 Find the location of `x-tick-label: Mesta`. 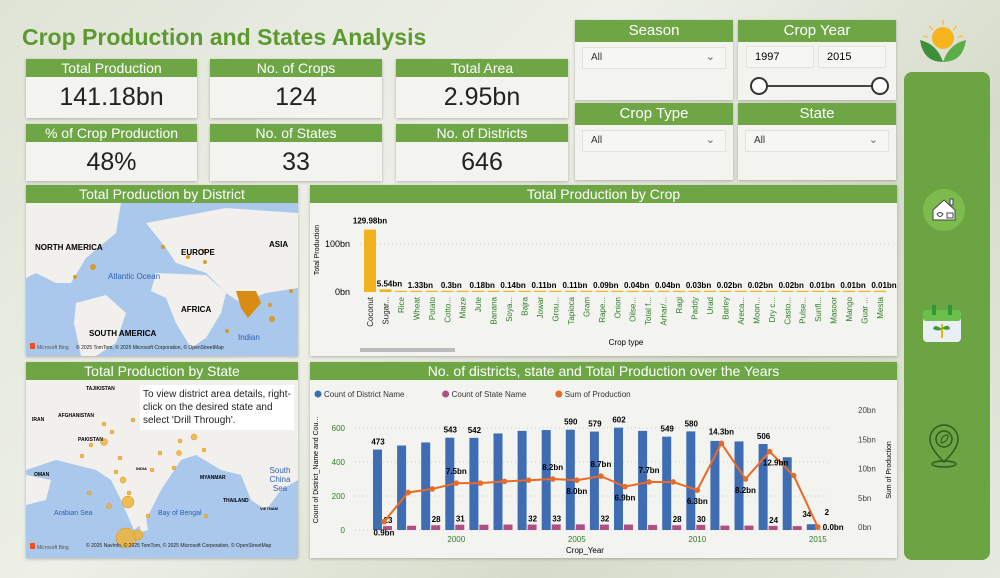

x-tick-label: Mesta is located at coordinates (880, 307).